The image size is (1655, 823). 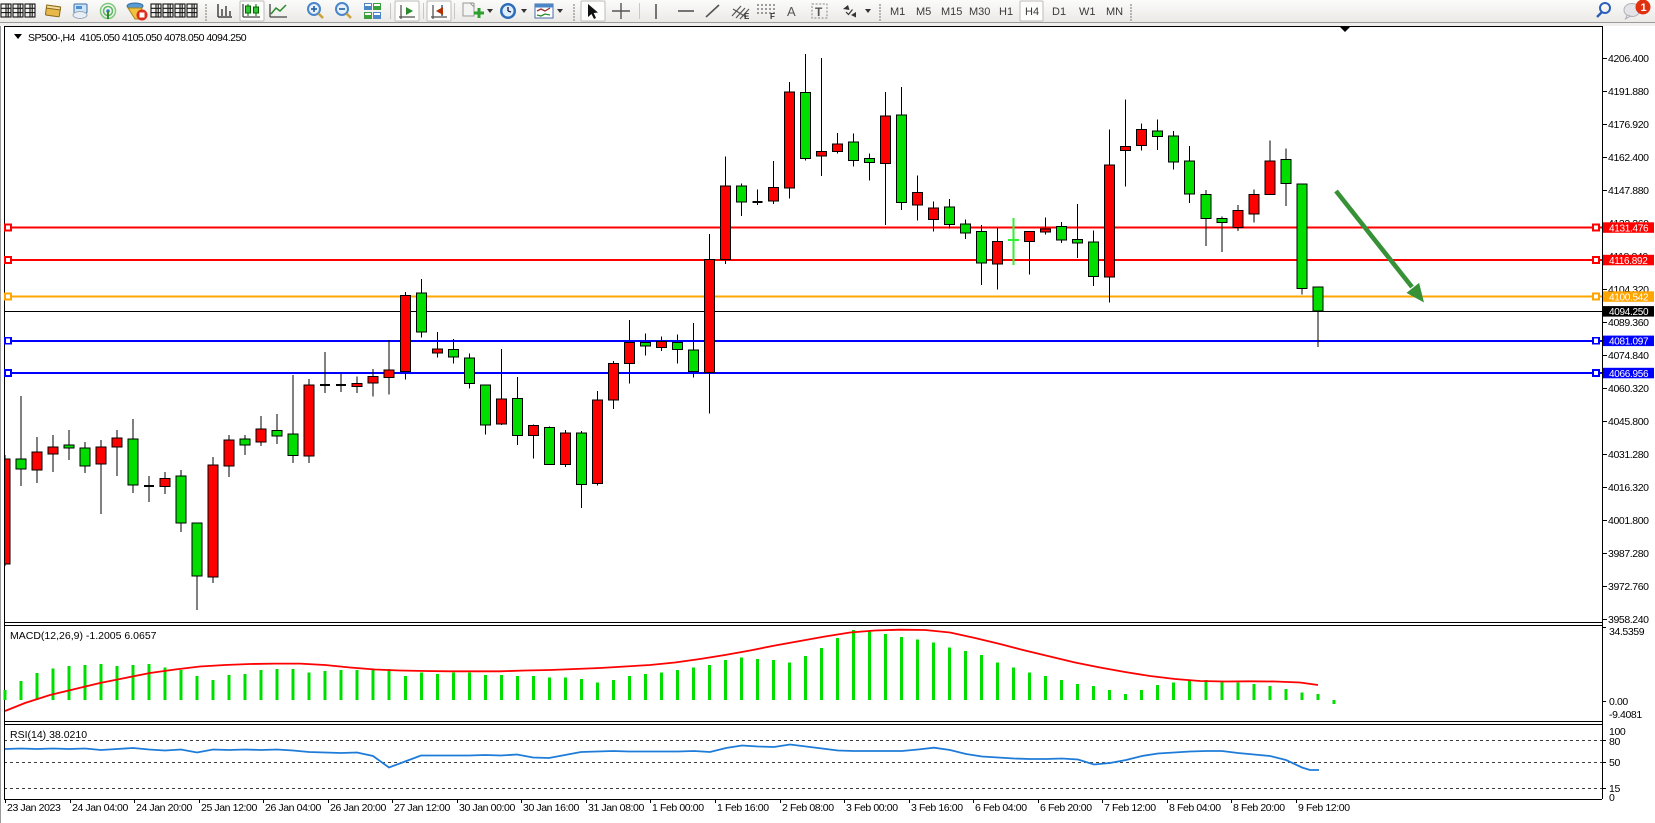 I want to click on svg-text: F, so click(x=772, y=16).